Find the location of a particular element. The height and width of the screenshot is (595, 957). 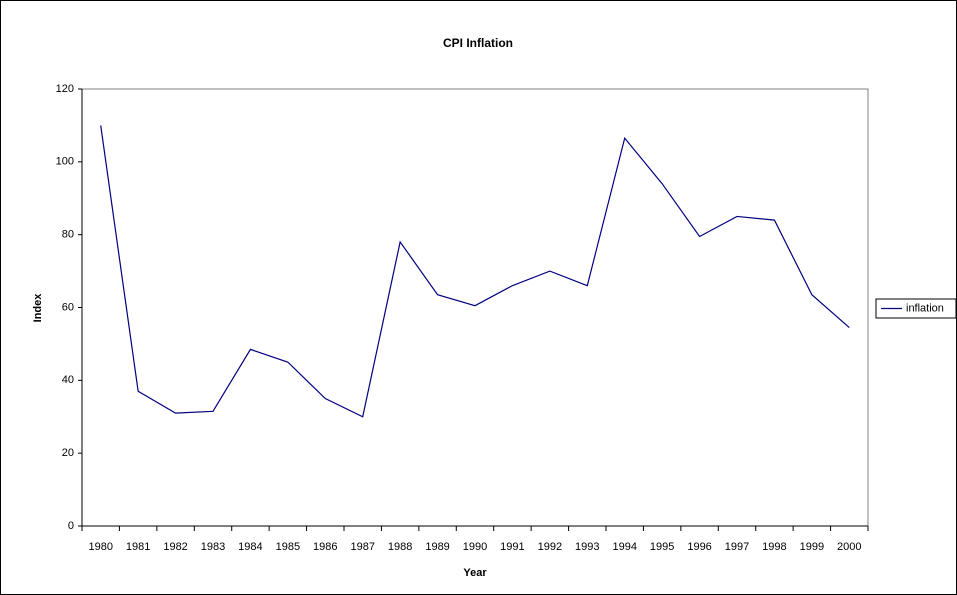

y-tick-label: 100 is located at coordinates (65, 162).